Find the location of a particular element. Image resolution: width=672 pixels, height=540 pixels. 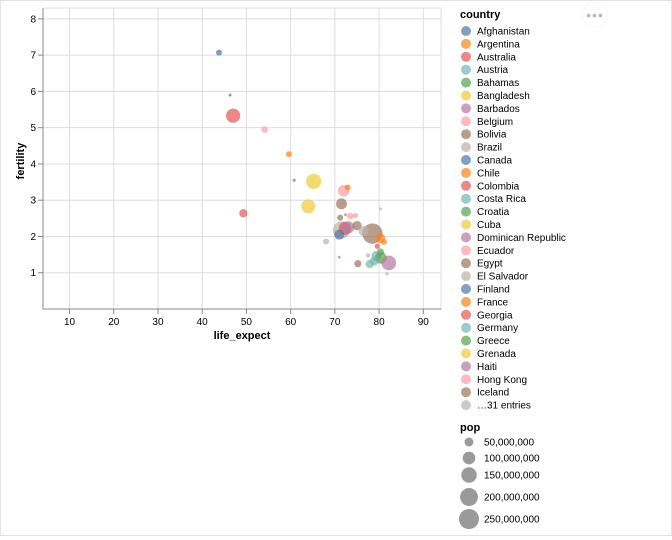

y-axis: 1 2 3 4 5 6 7 8 is located at coordinates (37, 158).